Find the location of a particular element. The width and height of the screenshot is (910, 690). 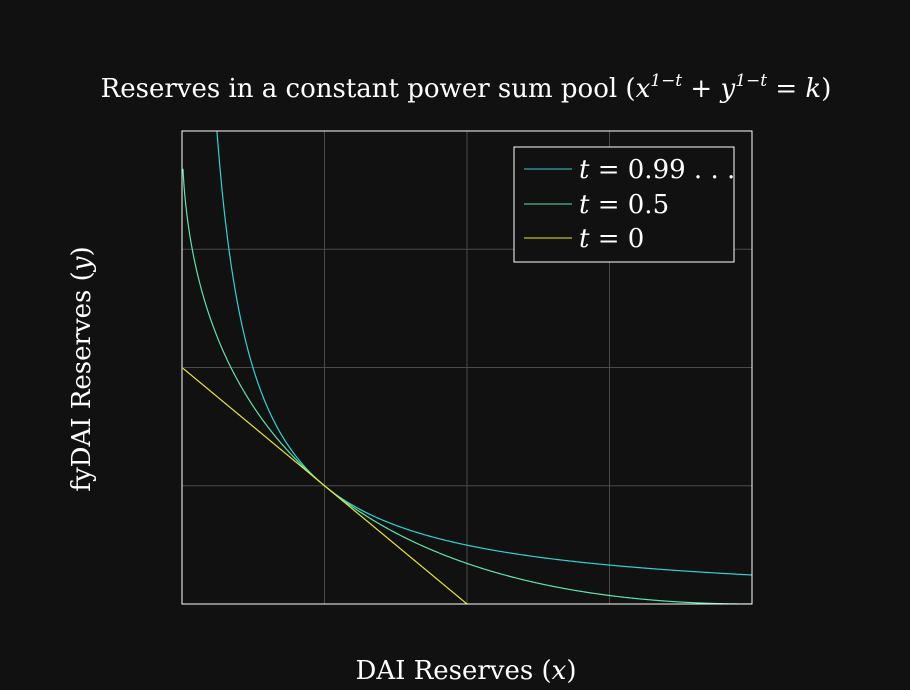

legend-label-t-0.5: t = 0.5 is located at coordinates (624, 205).